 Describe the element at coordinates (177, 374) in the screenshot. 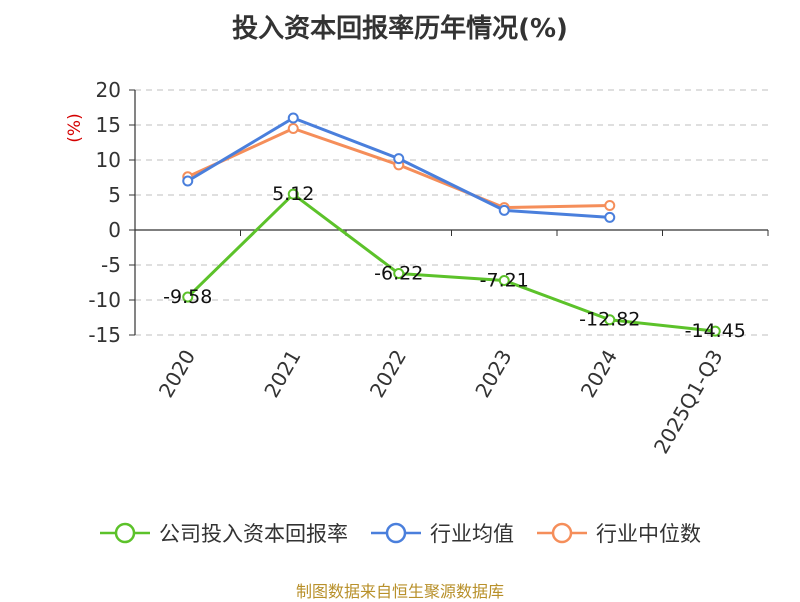

I see `x-tick-label: 2020` at that location.